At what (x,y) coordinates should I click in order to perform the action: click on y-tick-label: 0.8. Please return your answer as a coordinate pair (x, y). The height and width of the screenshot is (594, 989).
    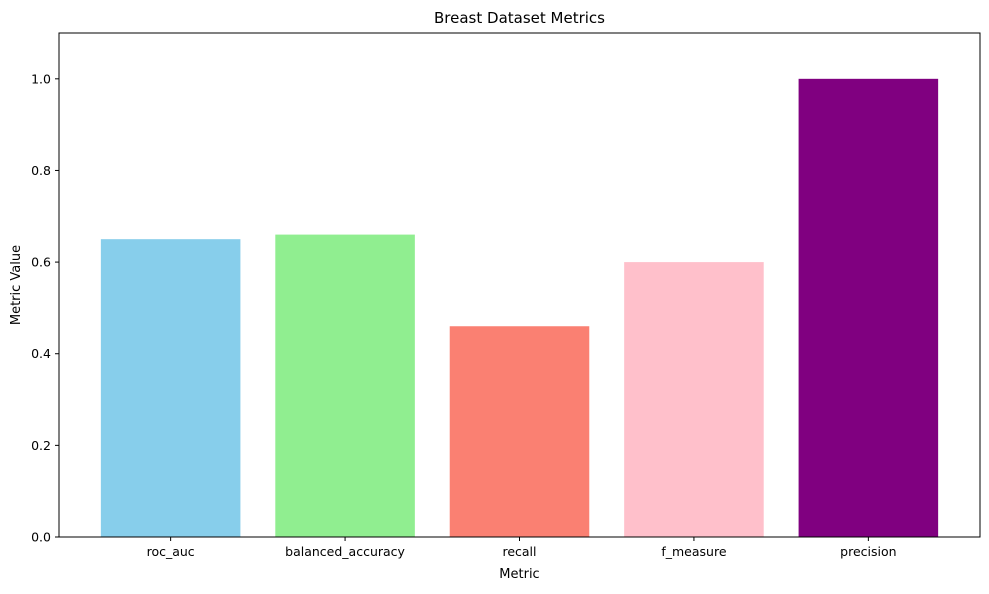
    Looking at the image, I should click on (41, 170).